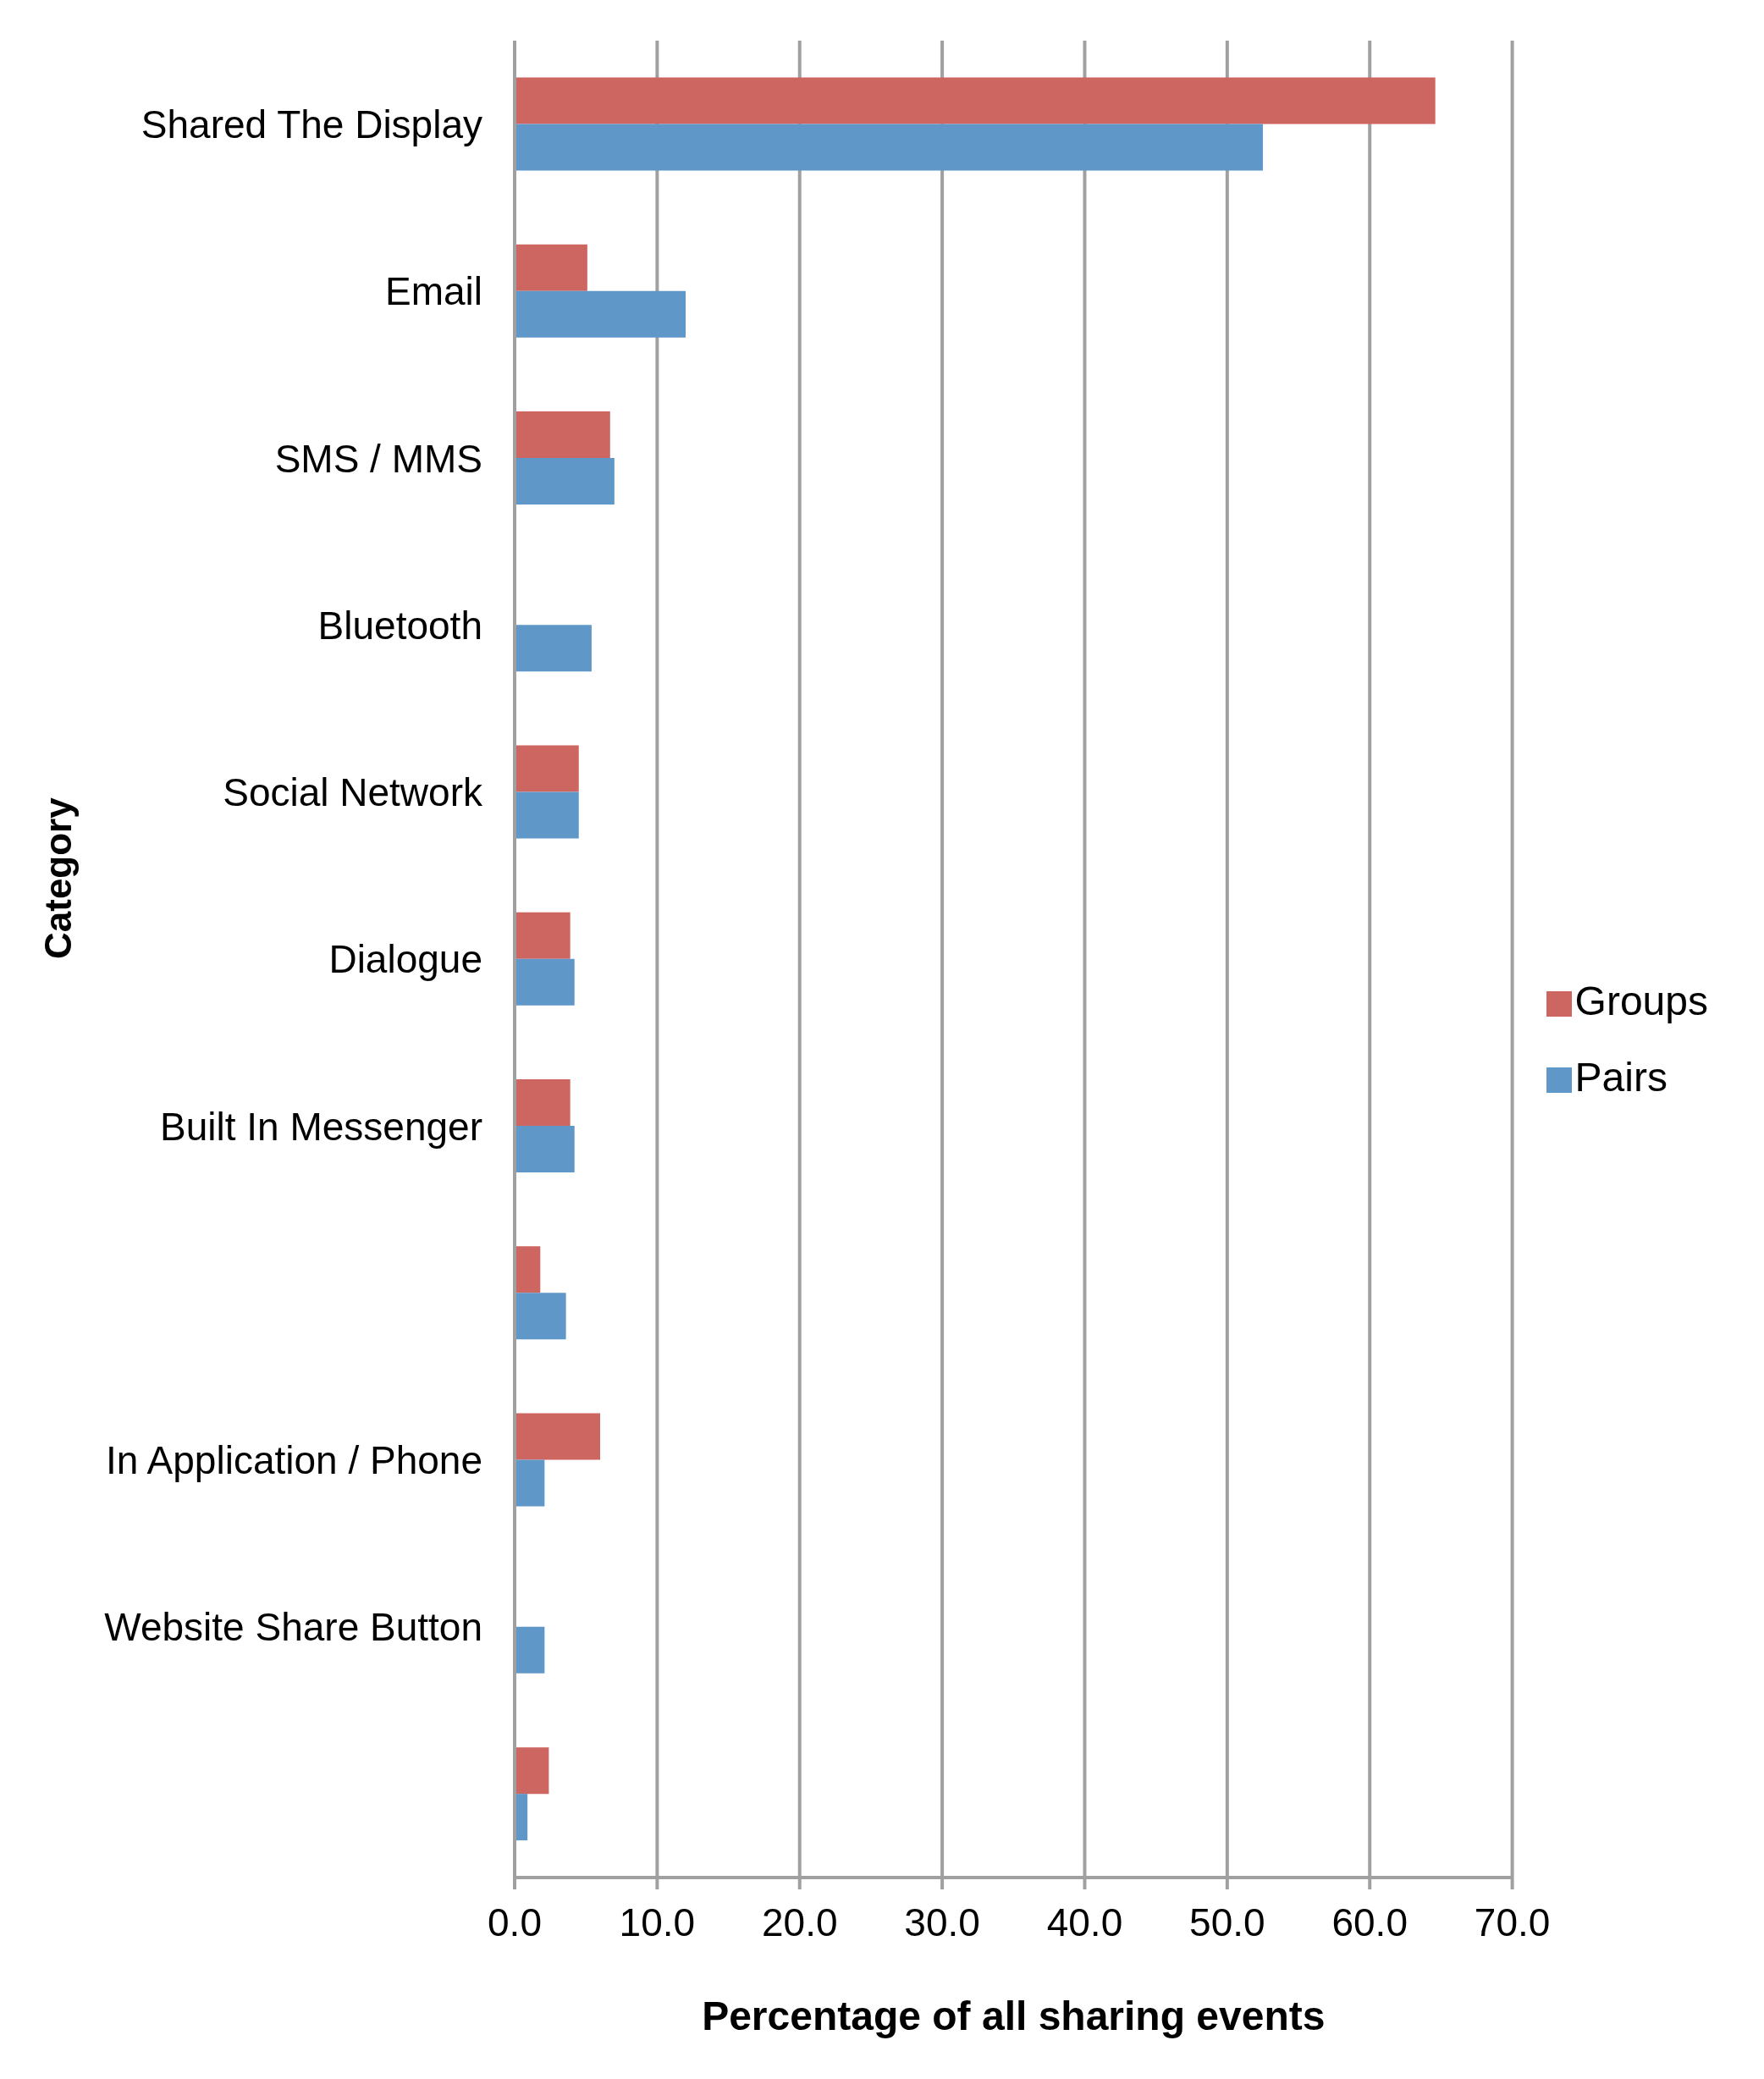  I want to click on x-tick-label: 60.0, so click(1369, 1922).